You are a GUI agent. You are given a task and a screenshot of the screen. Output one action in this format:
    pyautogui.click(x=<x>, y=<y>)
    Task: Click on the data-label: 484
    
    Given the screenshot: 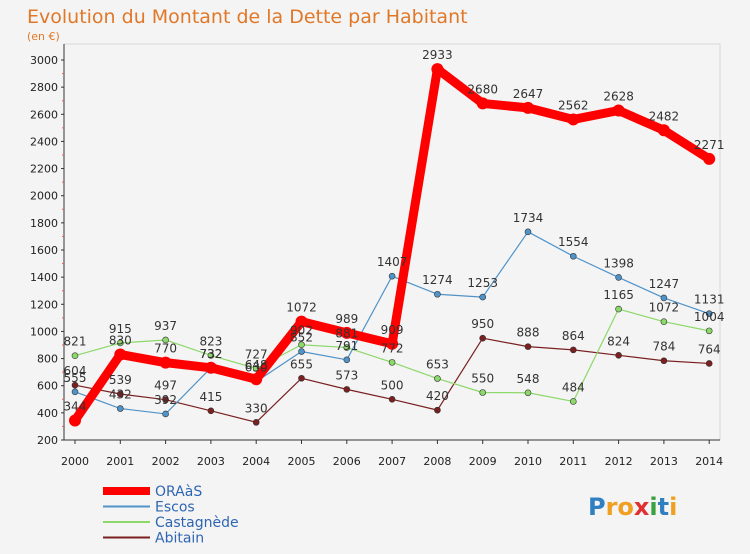 What is the action you would take?
    pyautogui.click(x=573, y=387)
    